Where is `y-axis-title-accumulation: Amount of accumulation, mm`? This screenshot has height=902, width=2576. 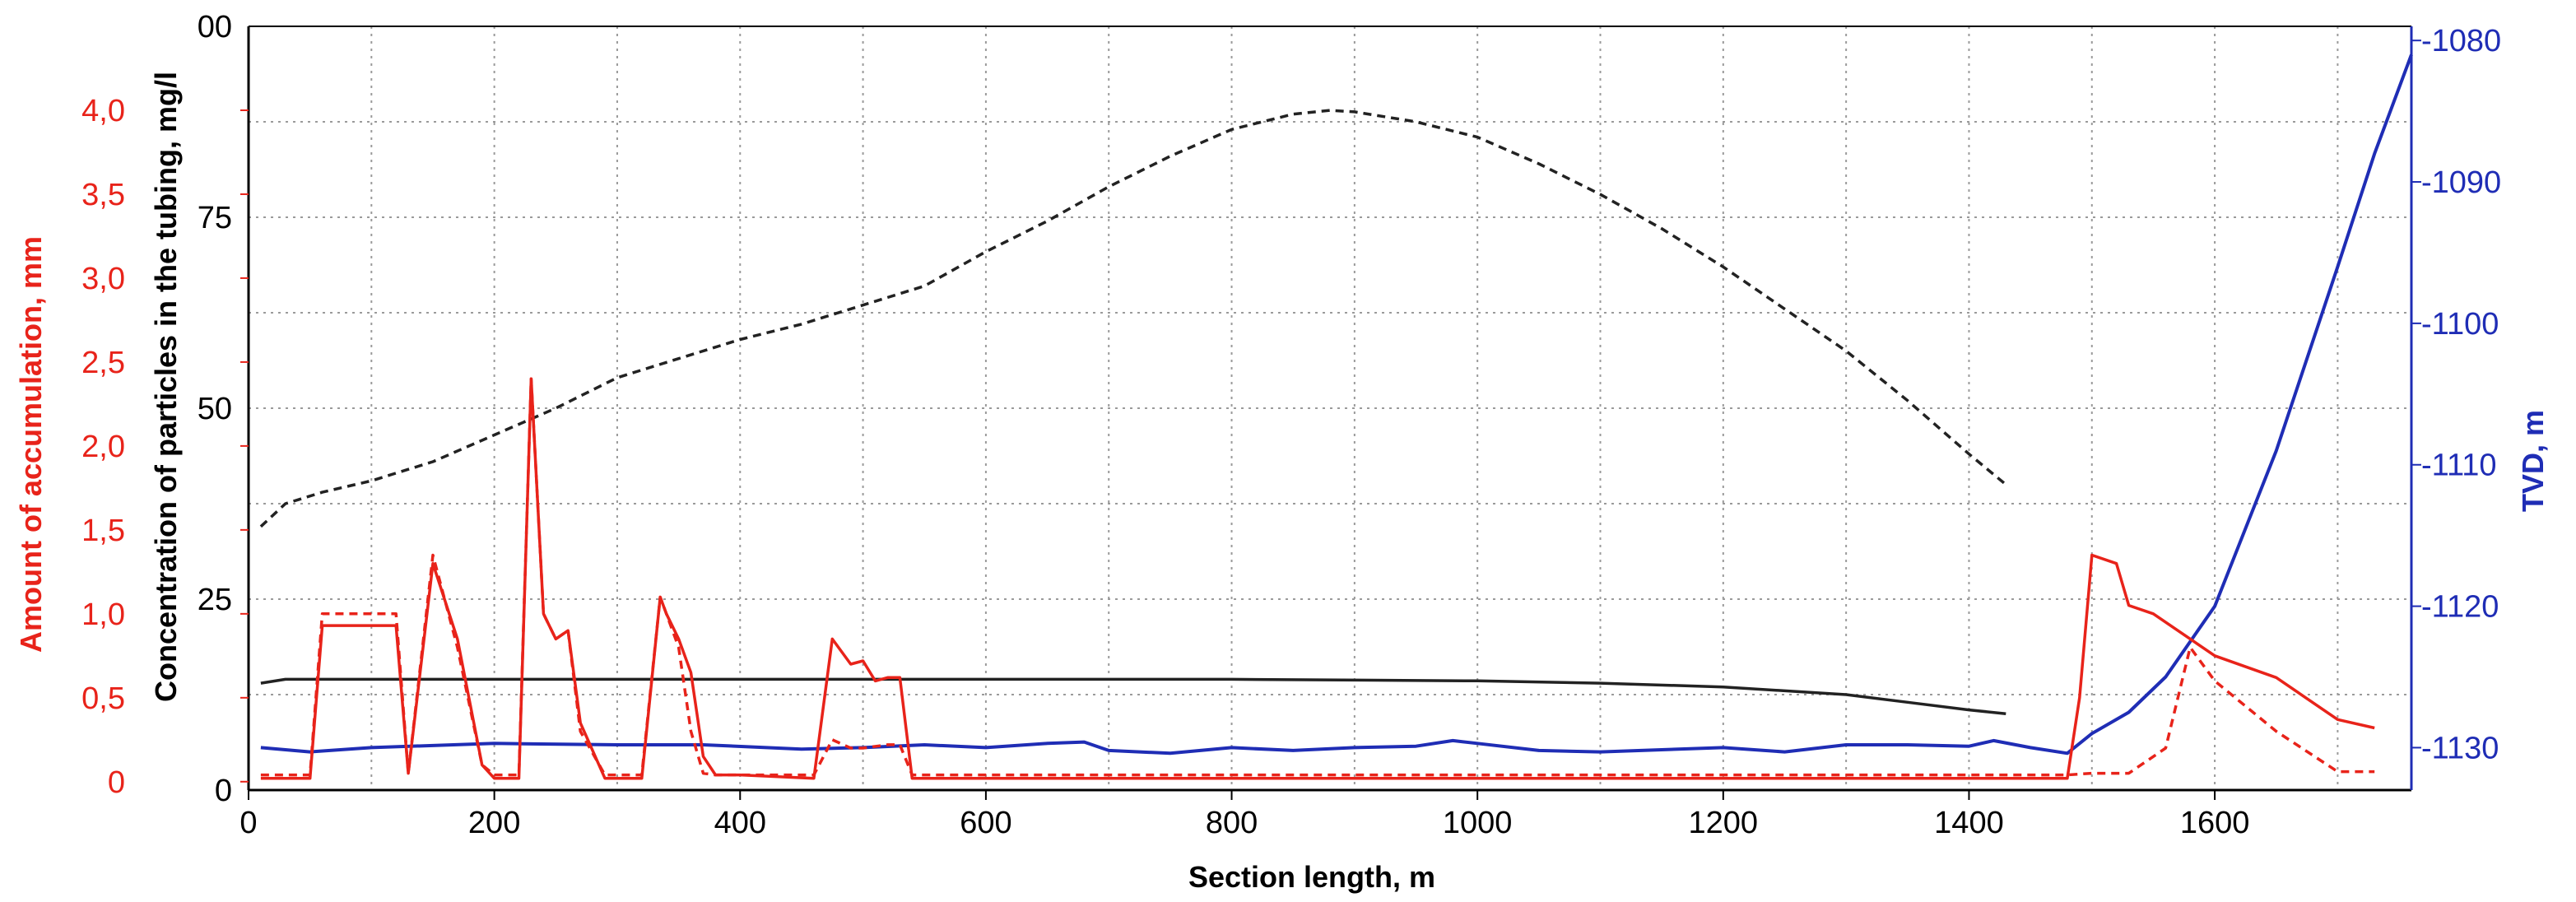 y-axis-title-accumulation: Amount of accumulation, mm is located at coordinates (31, 445).